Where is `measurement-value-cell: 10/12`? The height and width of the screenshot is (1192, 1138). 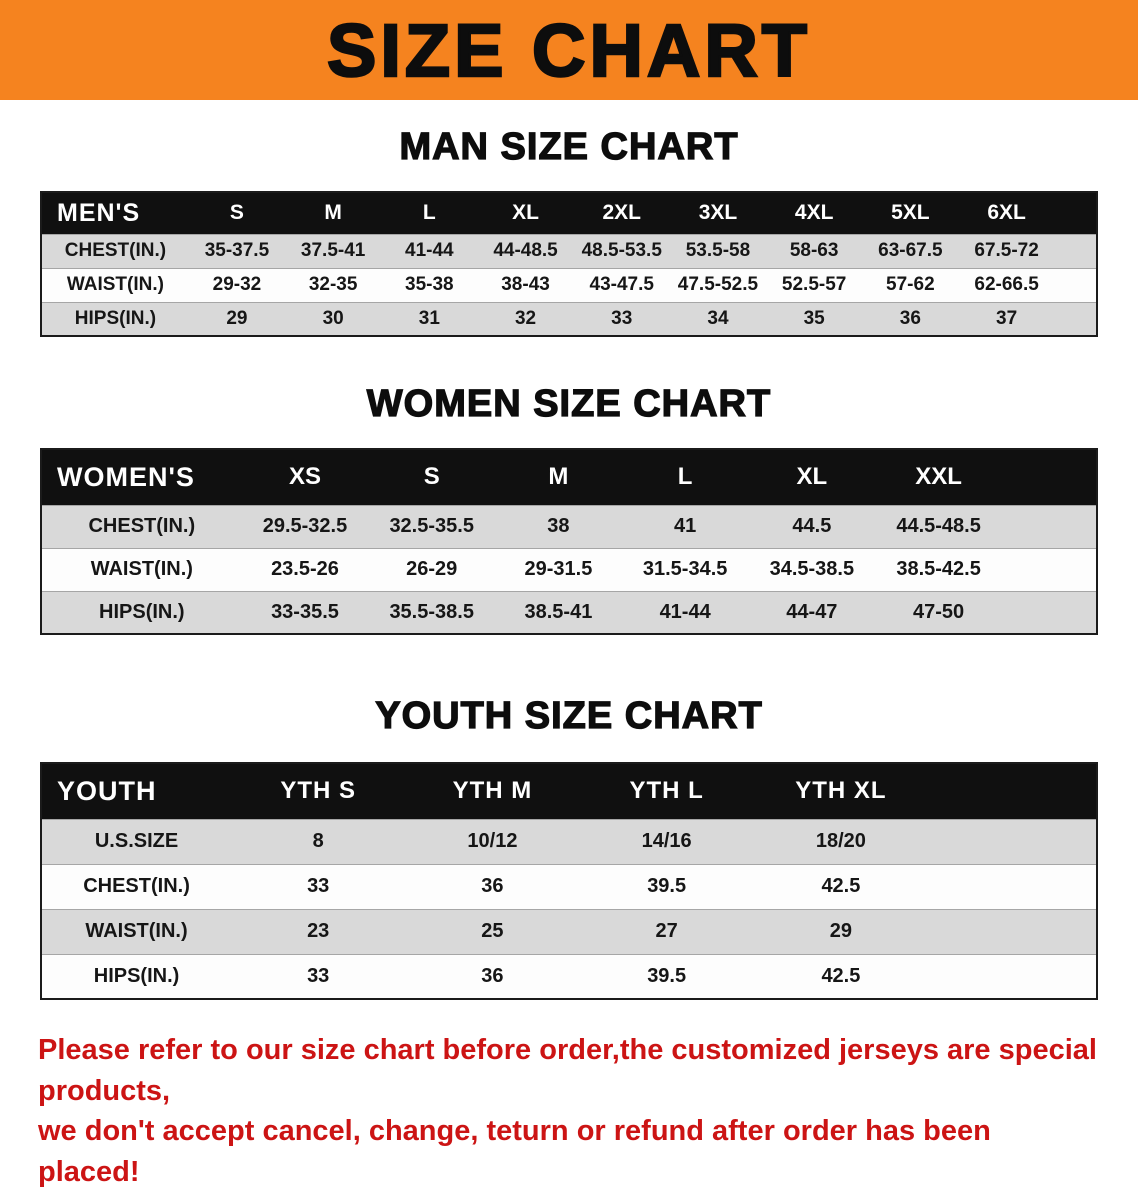 measurement-value-cell: 10/12 is located at coordinates (492, 841).